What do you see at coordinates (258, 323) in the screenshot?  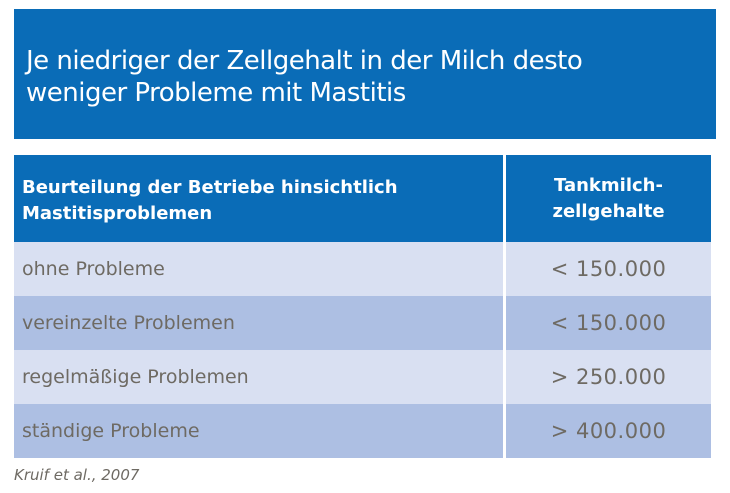 I see `assessment-cell: vereinzelte Problemen` at bounding box center [258, 323].